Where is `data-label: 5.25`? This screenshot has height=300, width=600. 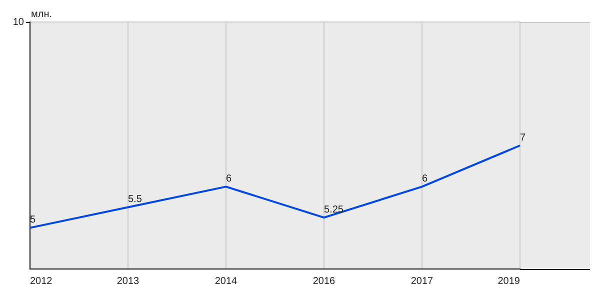 data-label: 5.25 is located at coordinates (334, 210).